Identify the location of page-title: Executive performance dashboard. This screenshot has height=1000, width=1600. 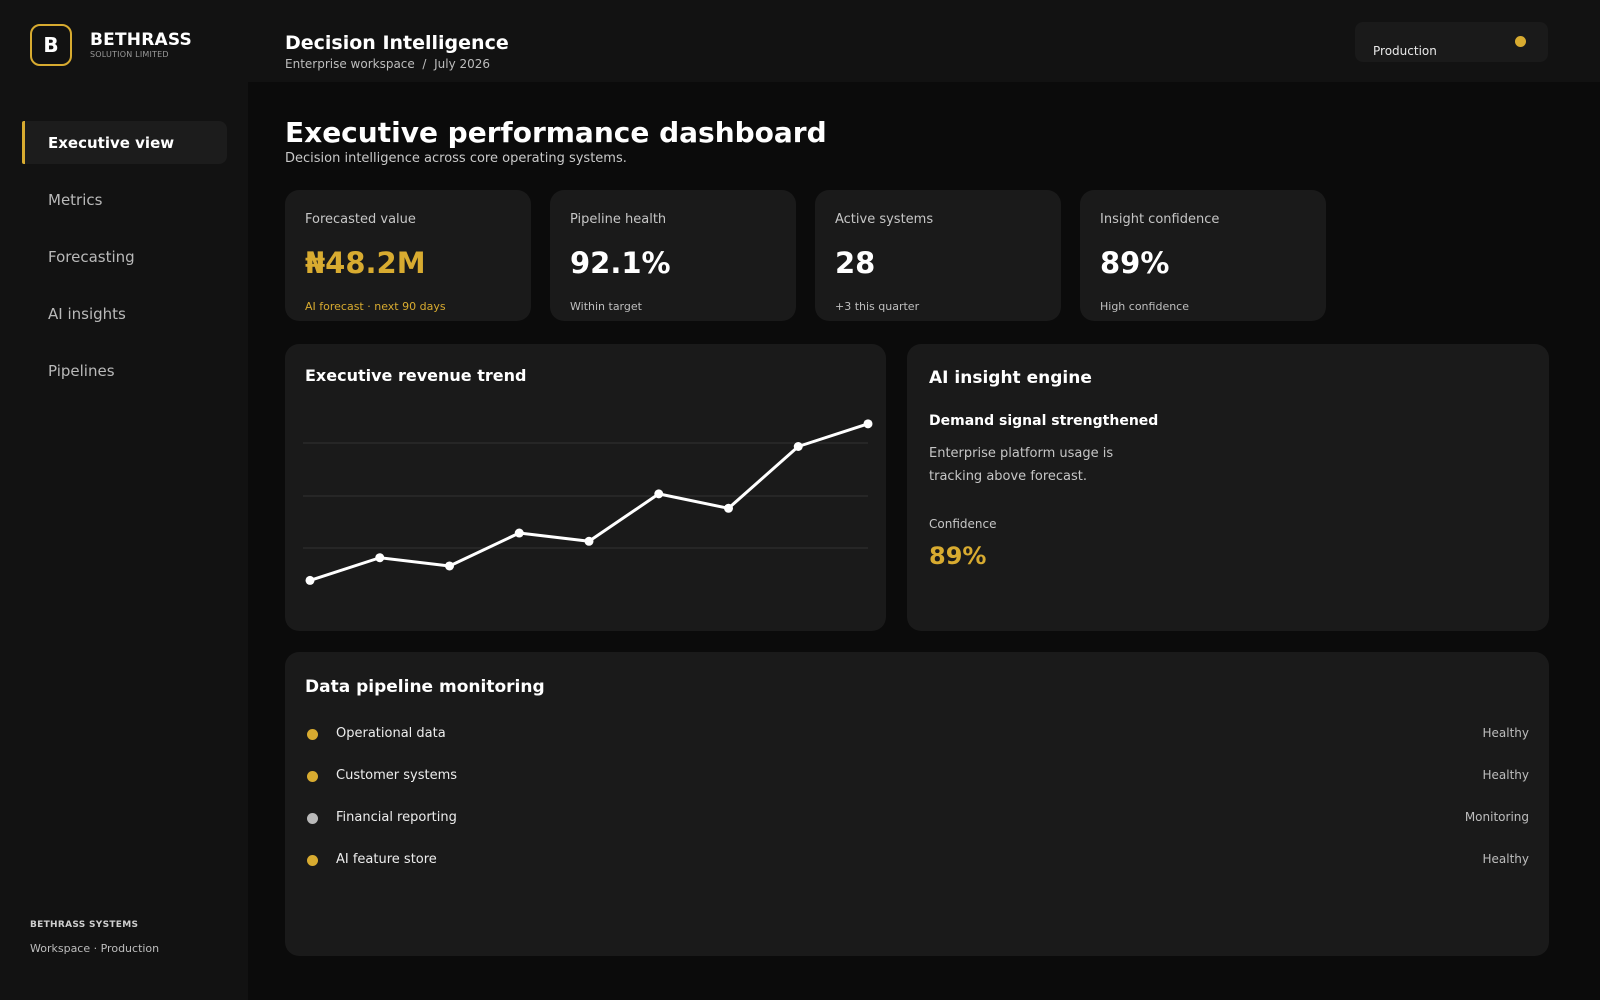
(556, 132).